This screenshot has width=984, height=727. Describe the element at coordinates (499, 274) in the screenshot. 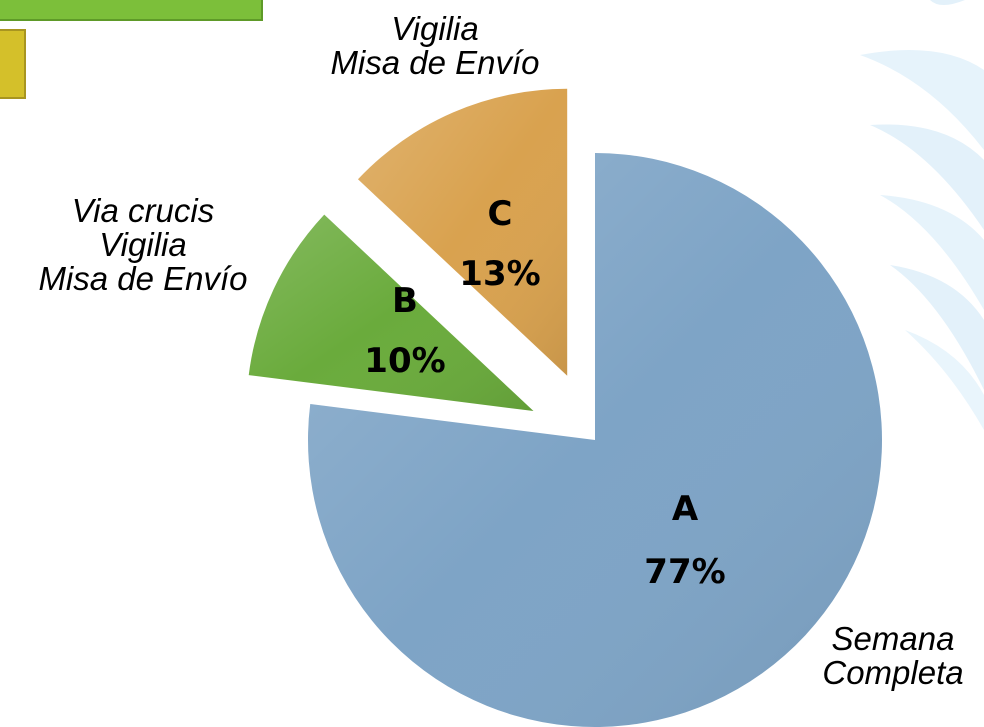

I see `value-label: 13%` at that location.